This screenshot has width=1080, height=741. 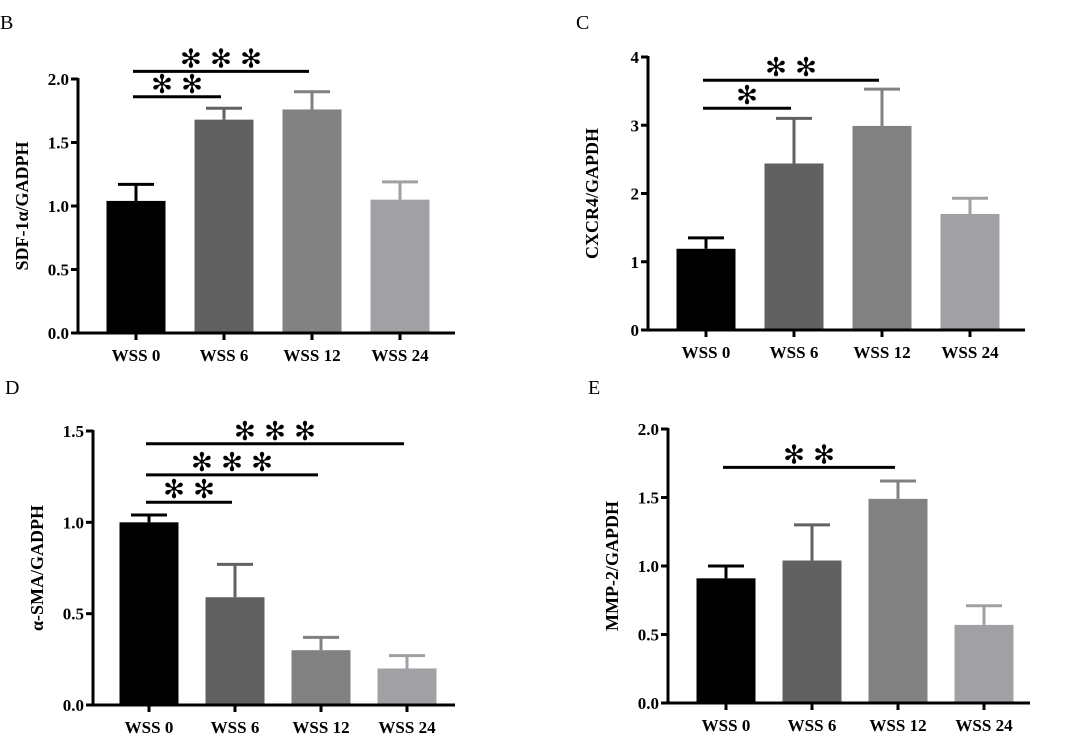 What do you see at coordinates (747, 96) in the screenshot?
I see `significance-label: ✻` at bounding box center [747, 96].